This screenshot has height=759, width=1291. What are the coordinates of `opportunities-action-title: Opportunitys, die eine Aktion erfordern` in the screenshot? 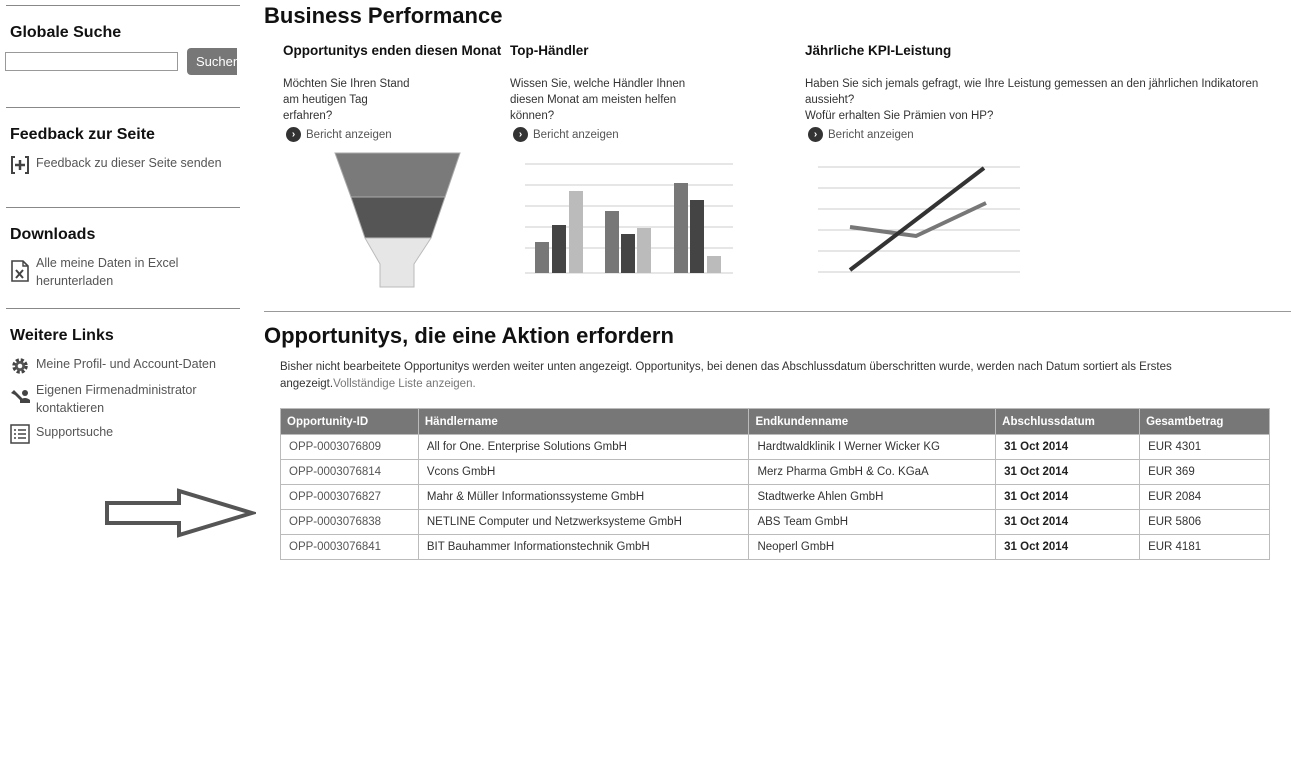 It's located at (469, 335).